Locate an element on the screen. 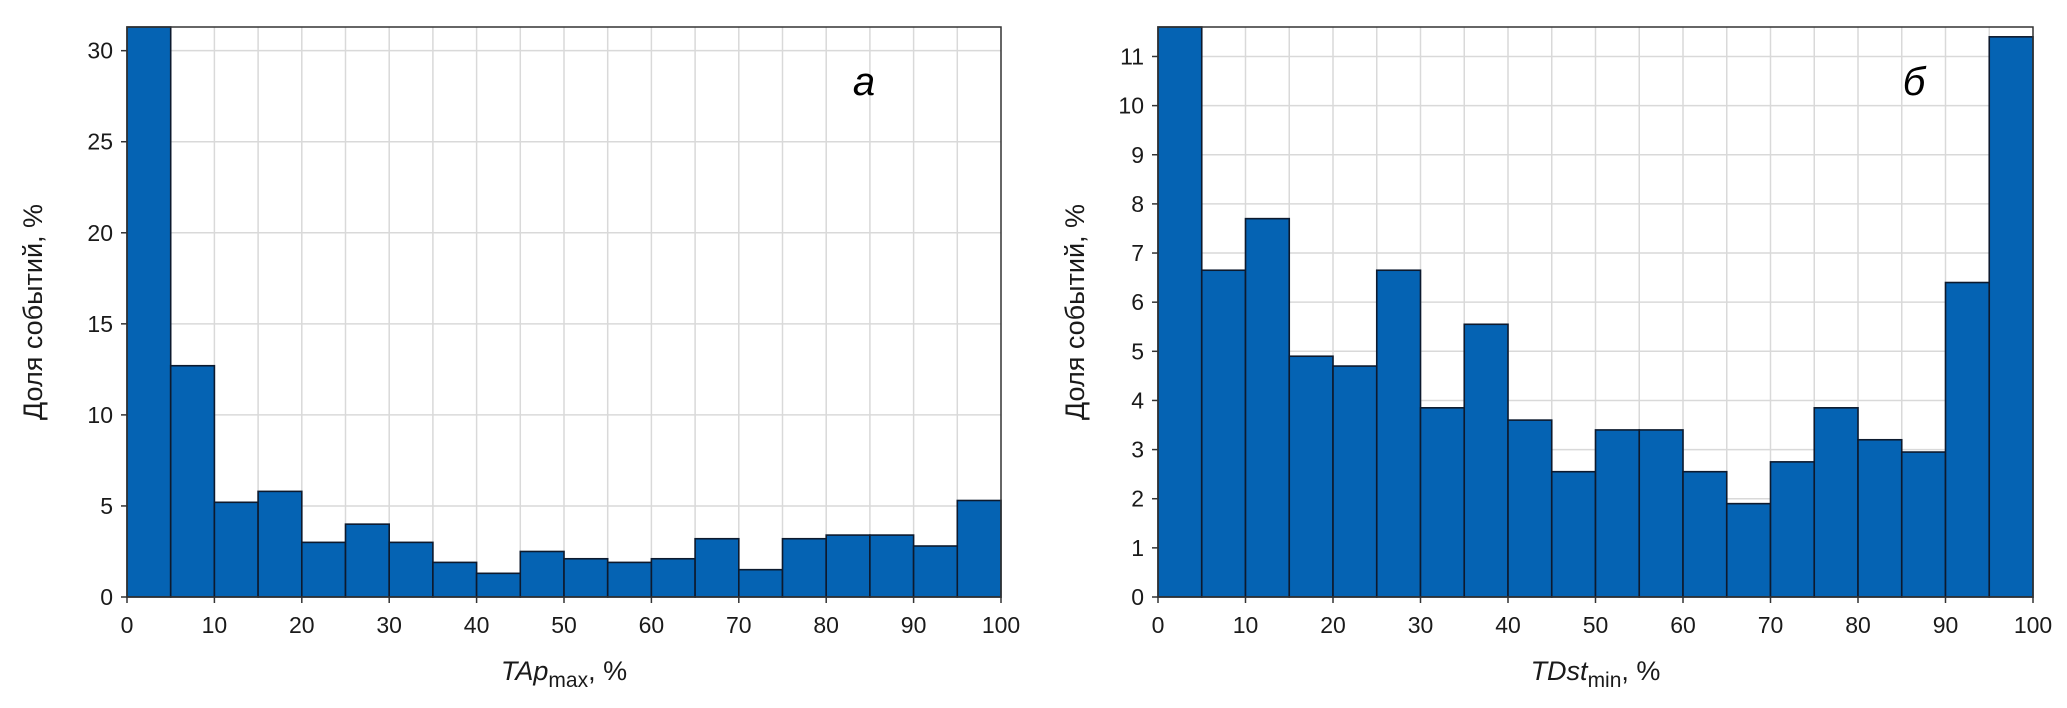  x-axis-label-subscript: min is located at coordinates (1605, 680).